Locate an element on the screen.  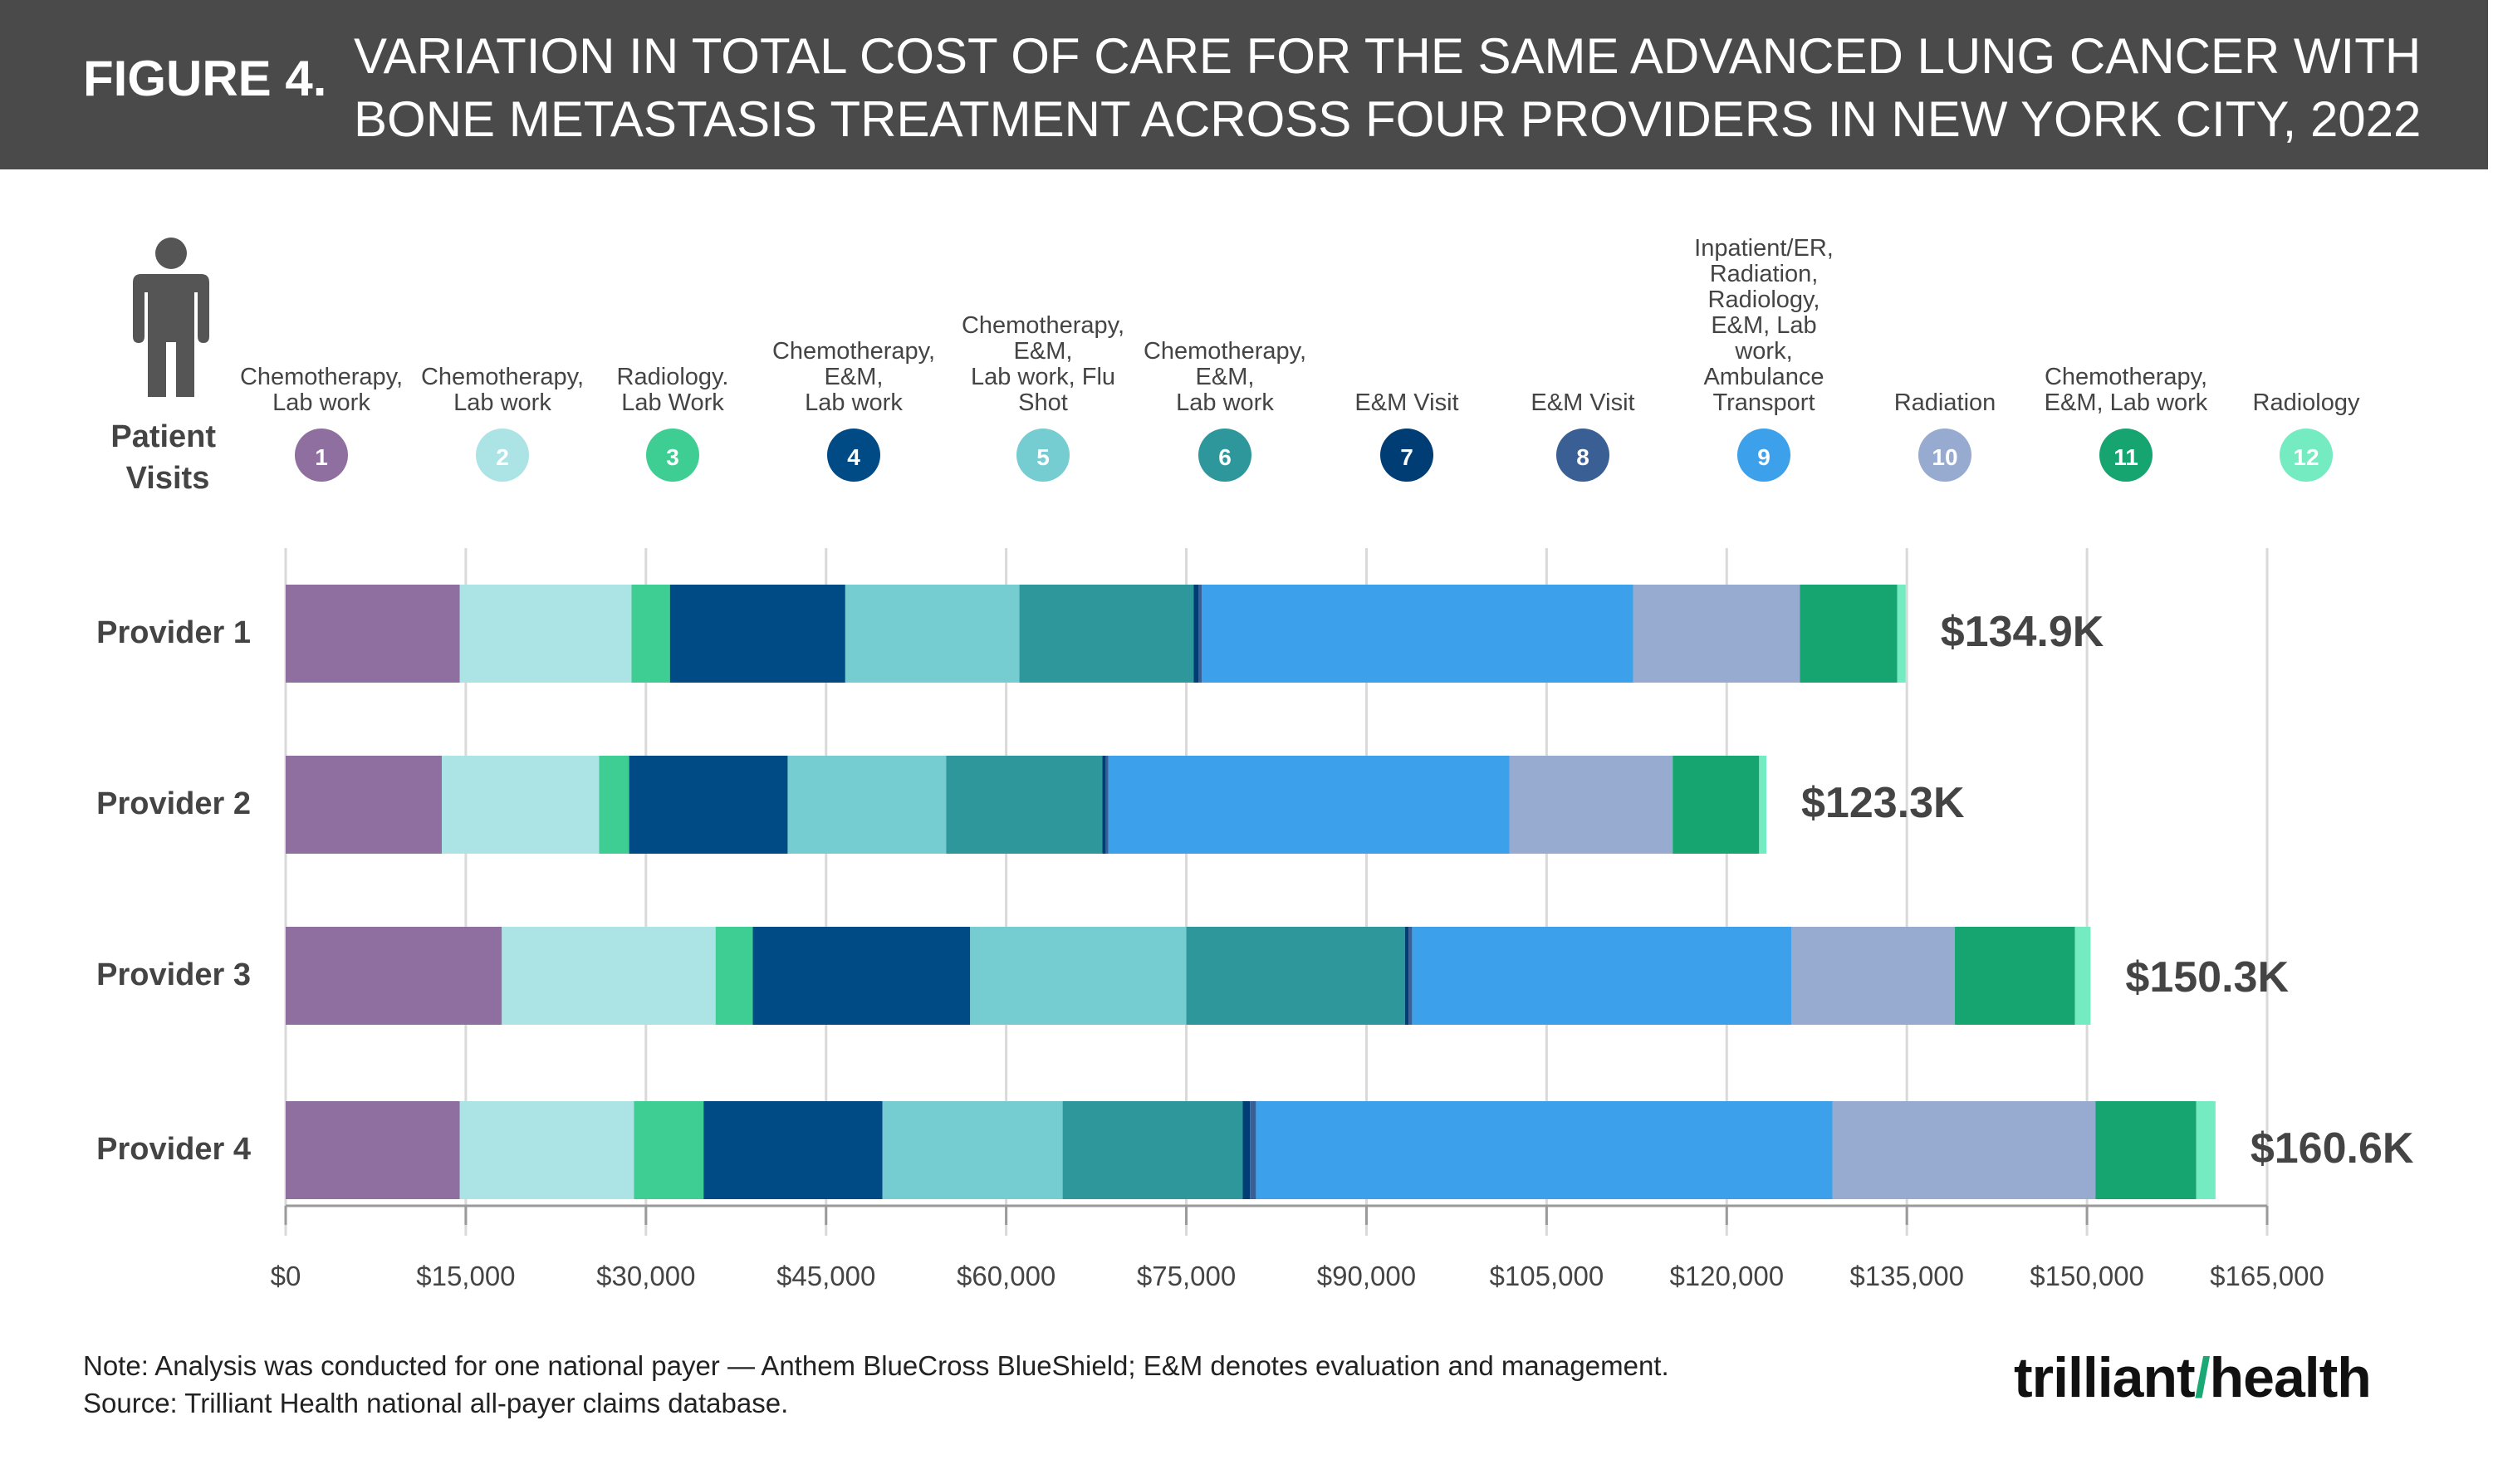
x-tick-label: $0 is located at coordinates (286, 1276).